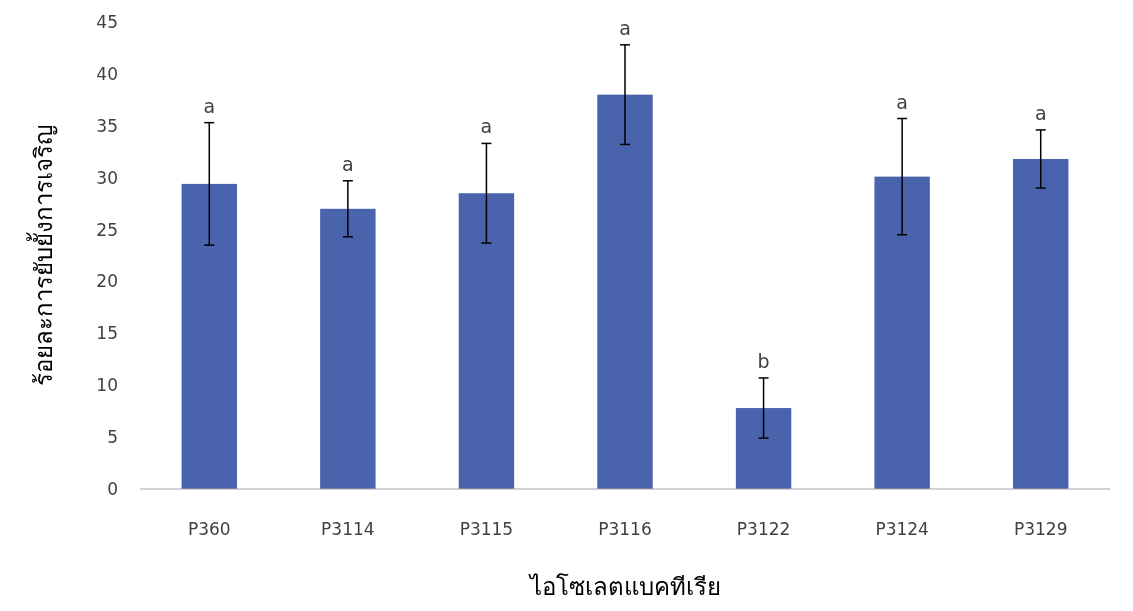 This screenshot has height=611, width=1133. Describe the element at coordinates (348, 529) in the screenshot. I see `xtick: P3114` at that location.